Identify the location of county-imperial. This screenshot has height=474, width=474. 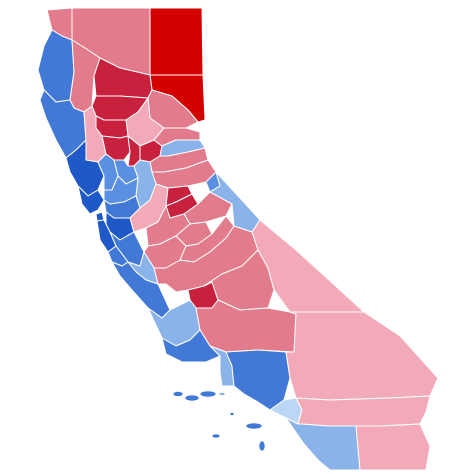
(393, 447).